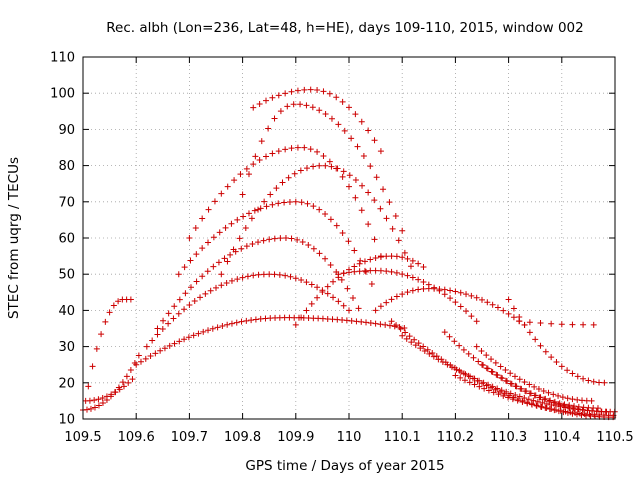 This screenshot has height=480, width=640. Describe the element at coordinates (66, 130) in the screenshot. I see `y-tick-label: 90` at that location.